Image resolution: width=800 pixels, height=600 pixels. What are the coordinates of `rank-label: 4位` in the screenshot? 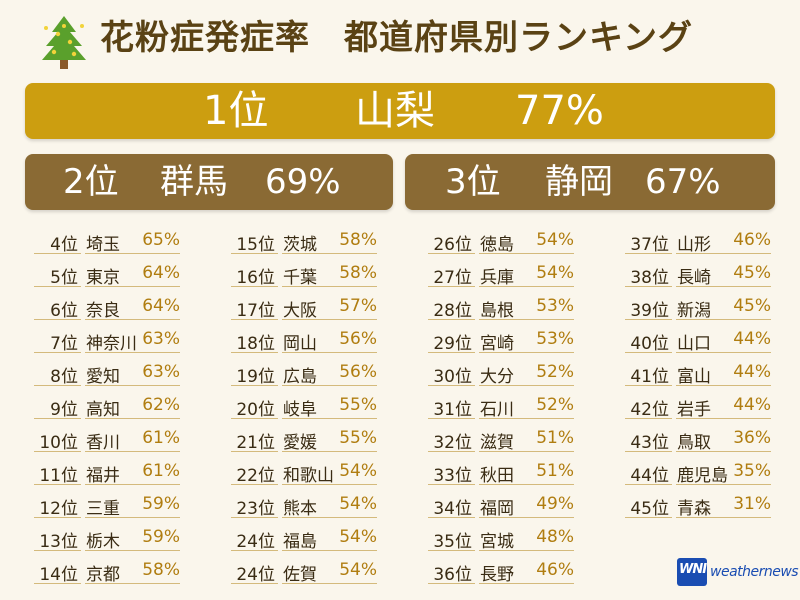 It's located at (64, 245).